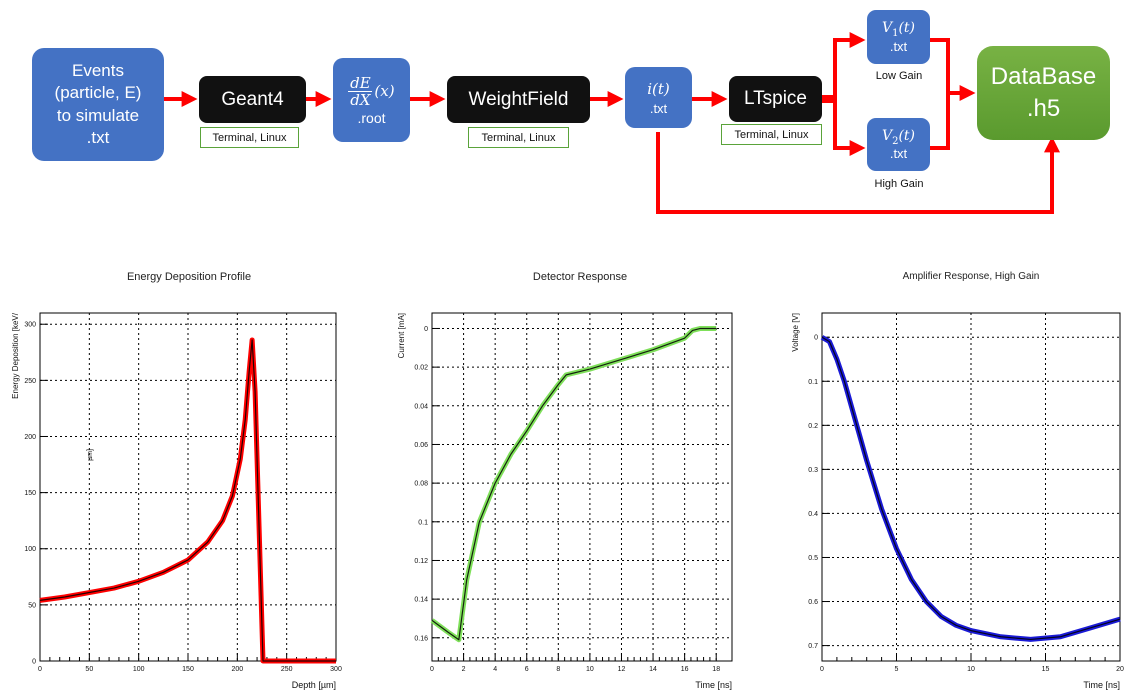 This screenshot has width=1124, height=693. What do you see at coordinates (580, 277) in the screenshot?
I see `chart2-title: Detector Response` at bounding box center [580, 277].